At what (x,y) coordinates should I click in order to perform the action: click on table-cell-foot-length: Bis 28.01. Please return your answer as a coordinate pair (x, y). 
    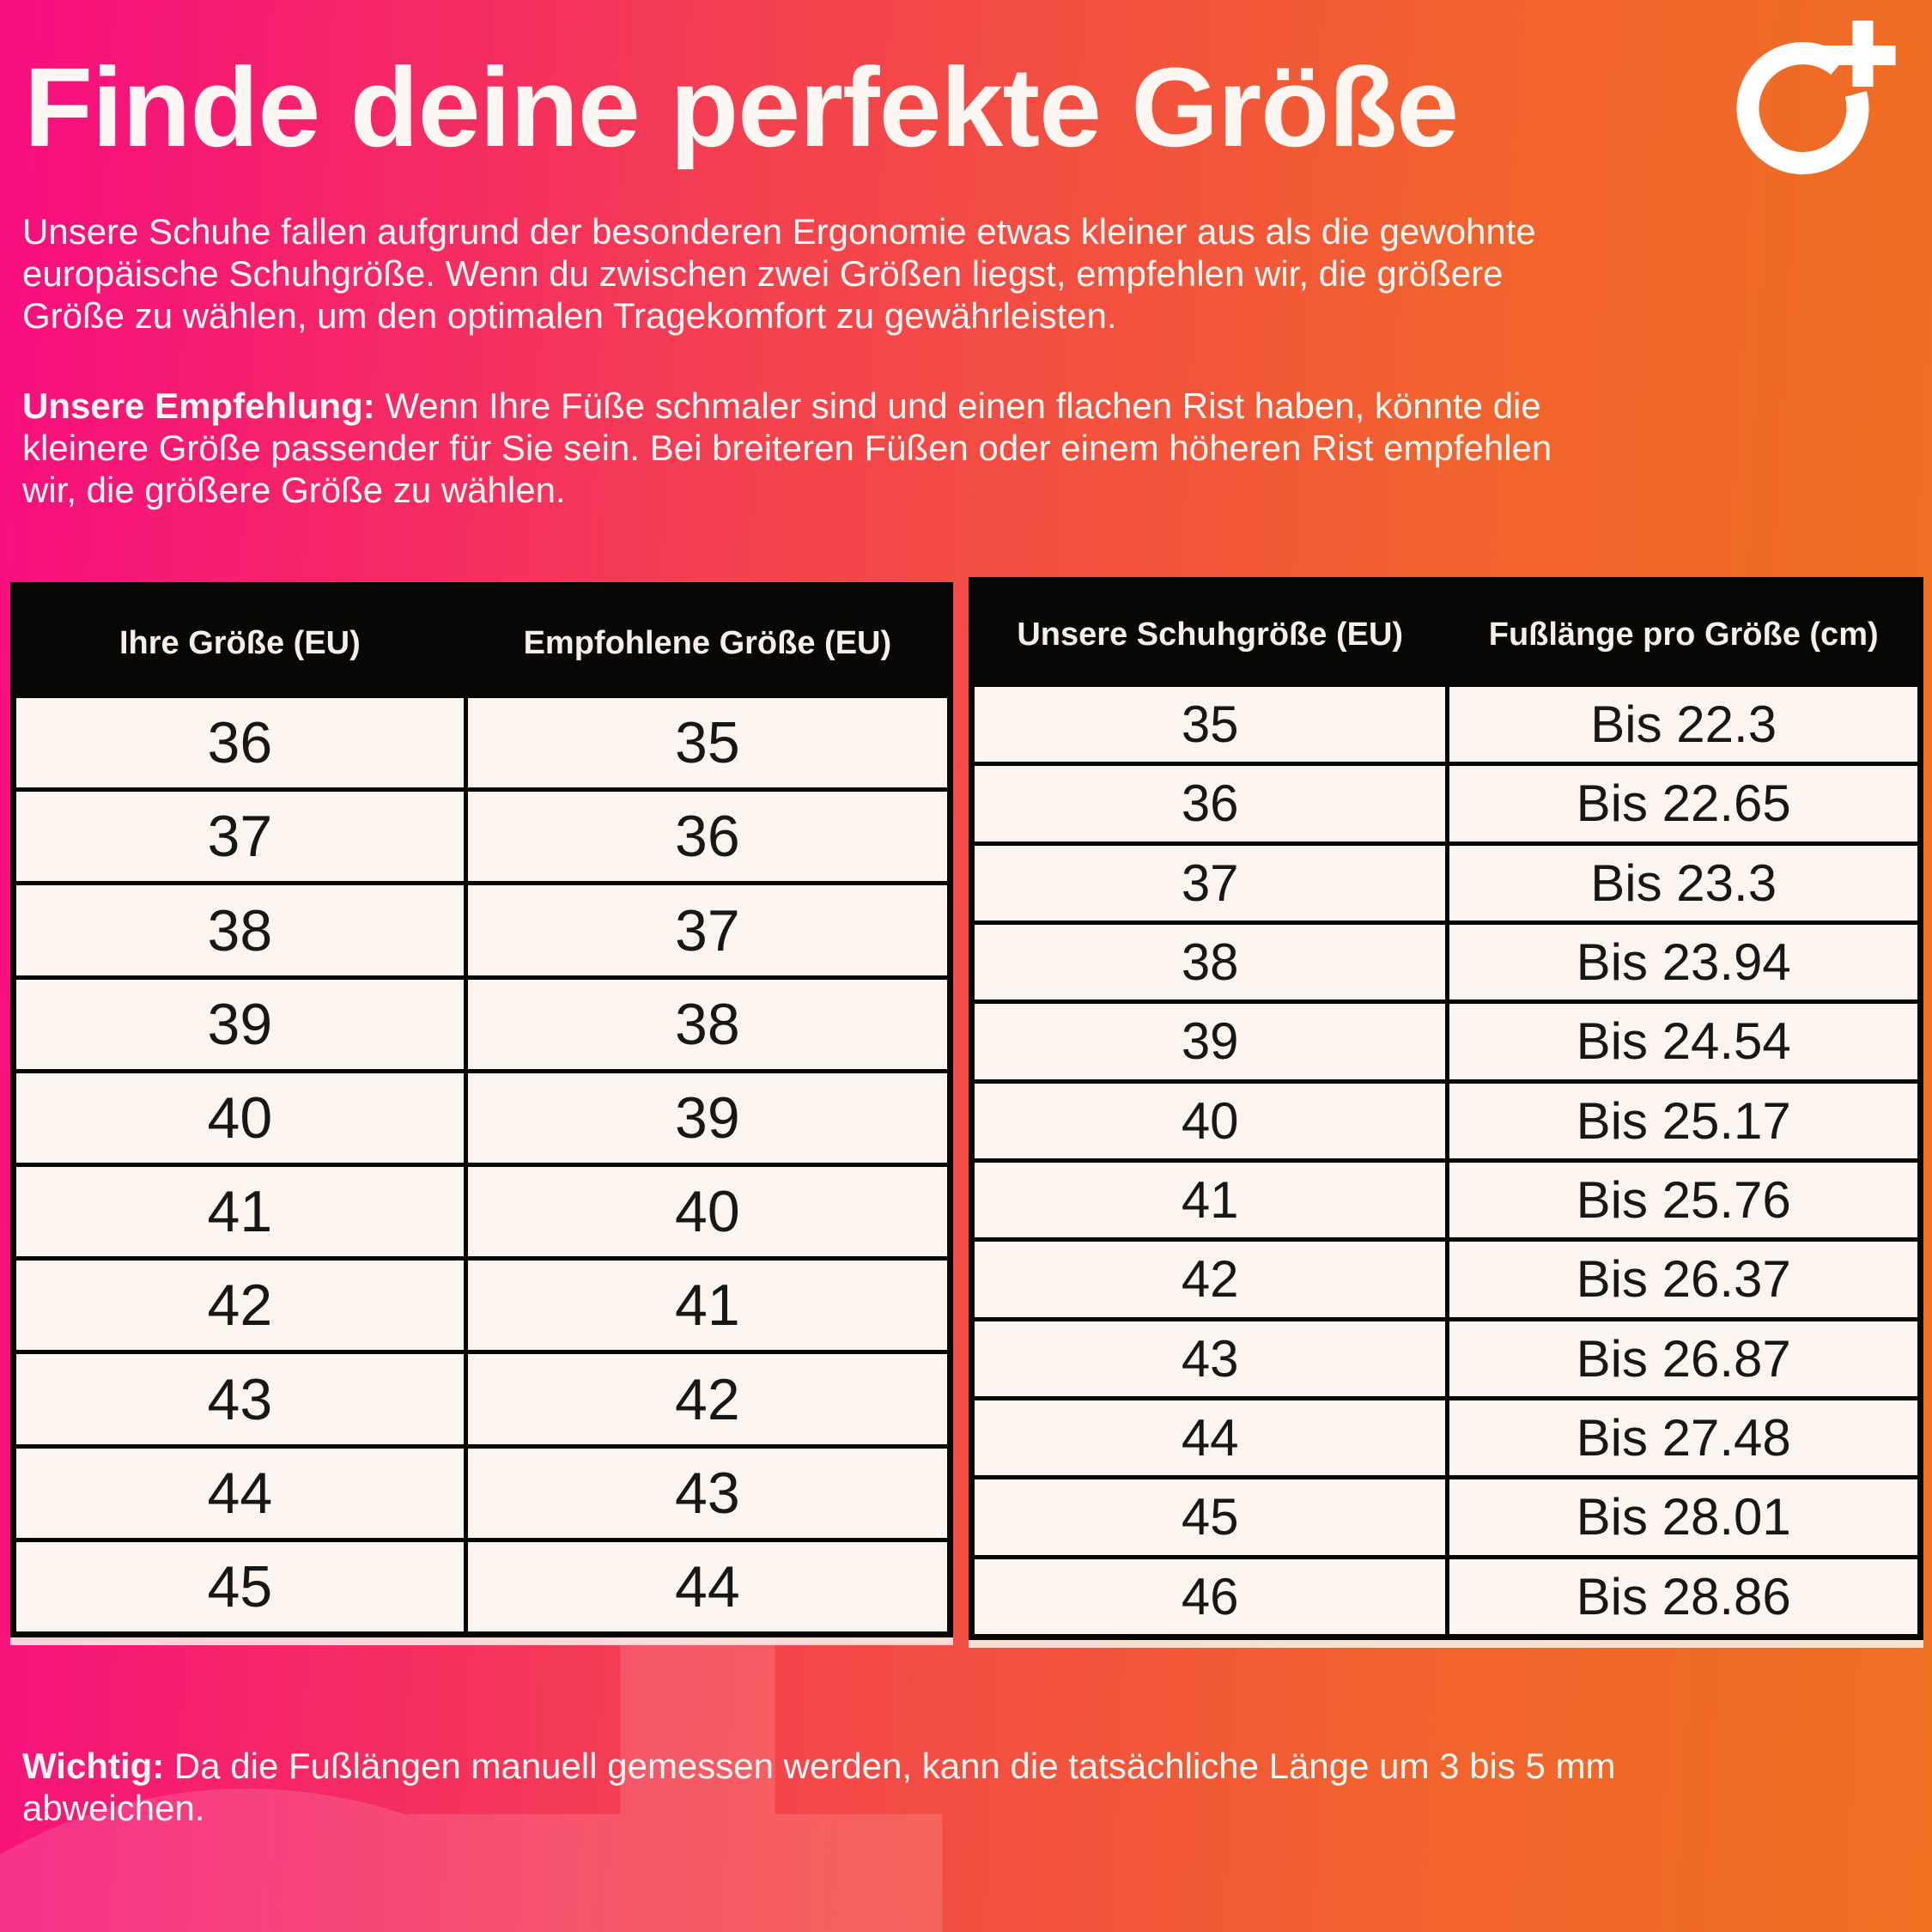
    Looking at the image, I should click on (1683, 1517).